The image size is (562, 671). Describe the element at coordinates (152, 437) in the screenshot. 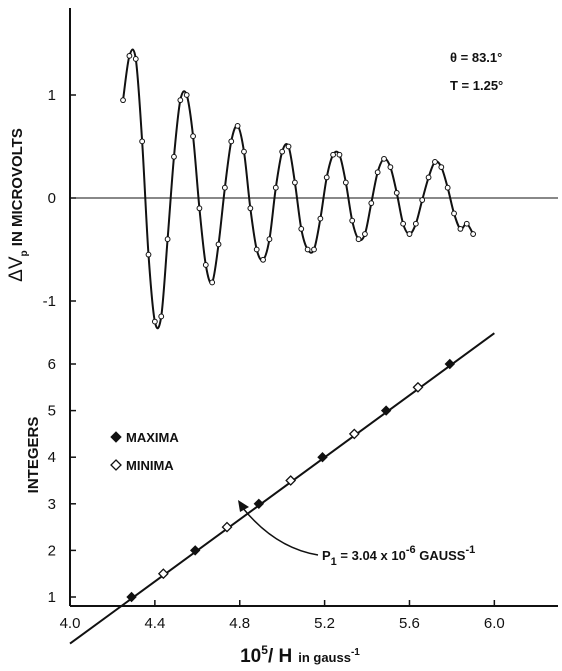

I see `legend-maxima-label: MAXIMA` at that location.